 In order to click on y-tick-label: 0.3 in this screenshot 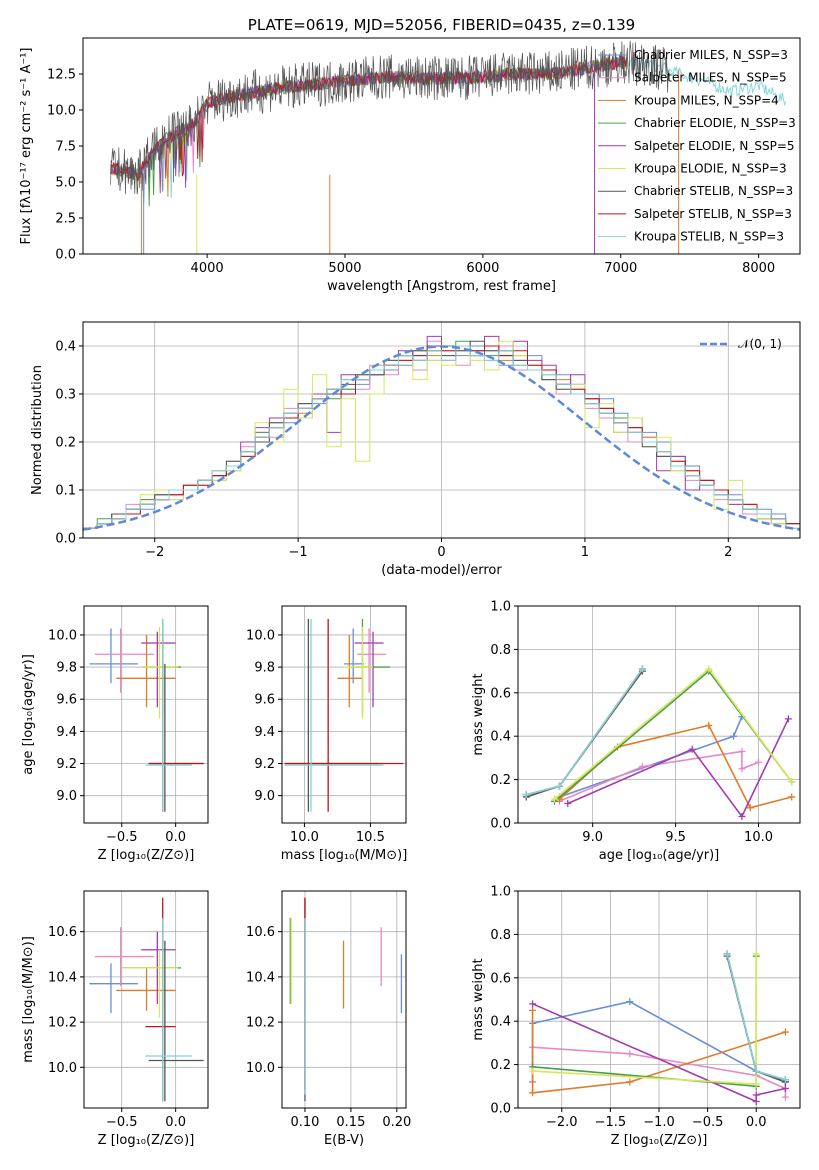, I will do `click(65, 395)`.